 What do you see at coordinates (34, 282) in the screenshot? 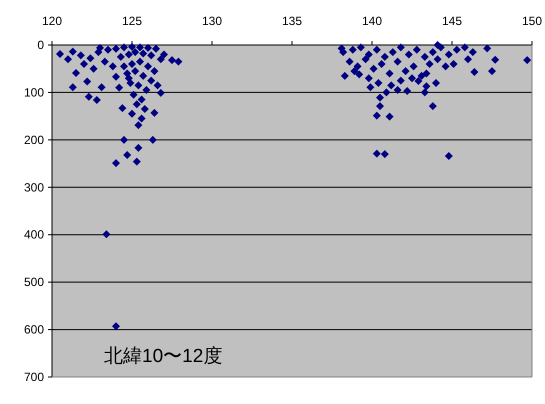
I see `y-tick-label: 500` at bounding box center [34, 282].